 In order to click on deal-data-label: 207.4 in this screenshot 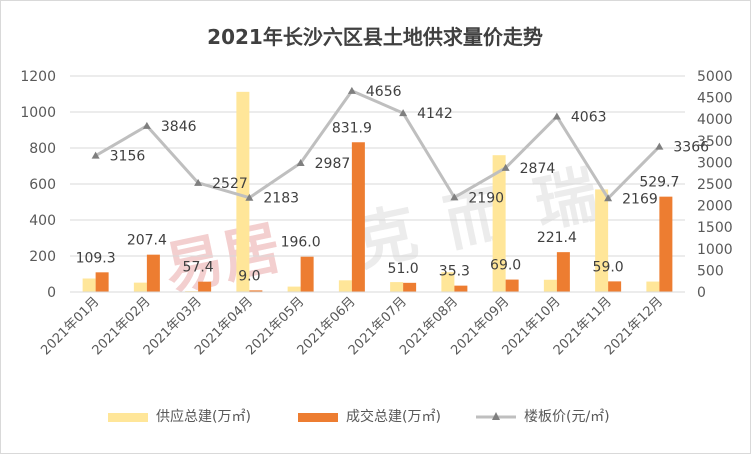, I will do `click(147, 241)`.